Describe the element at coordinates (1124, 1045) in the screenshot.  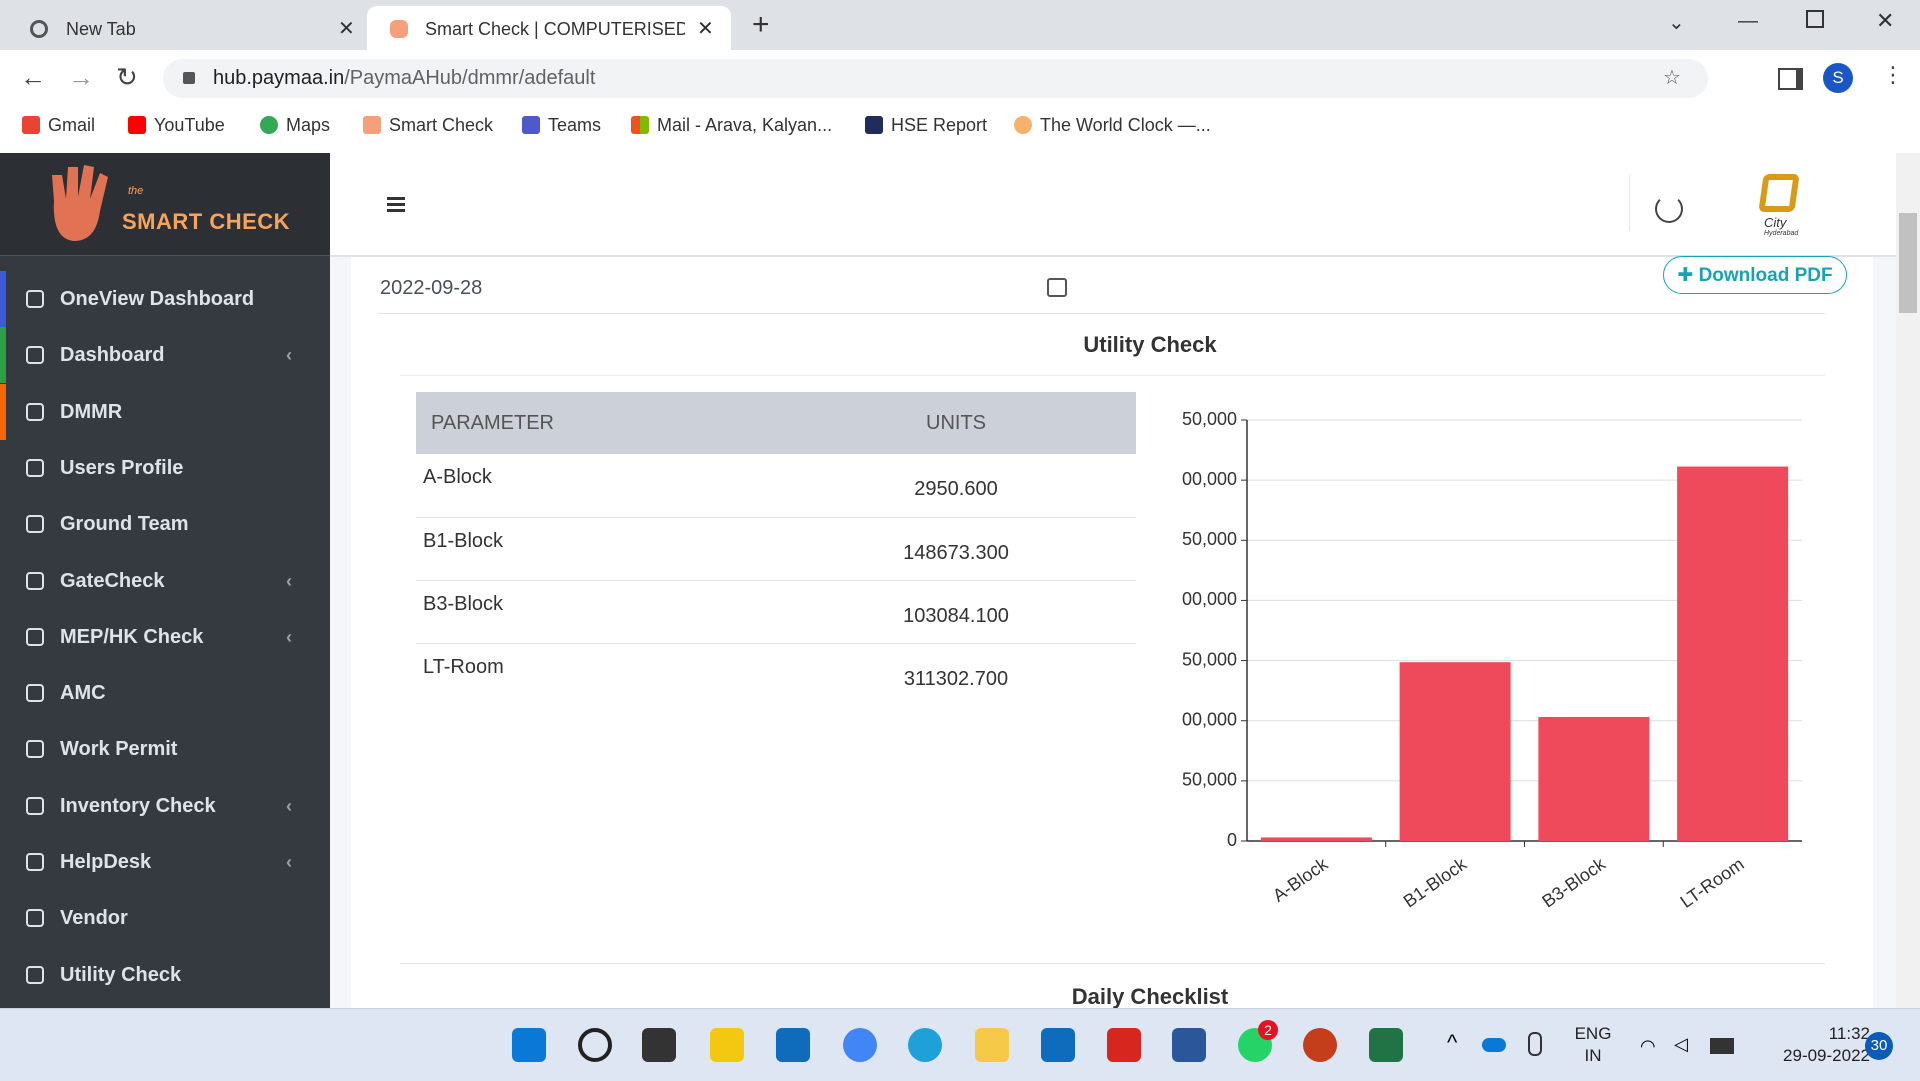
I see `acrobat` at that location.